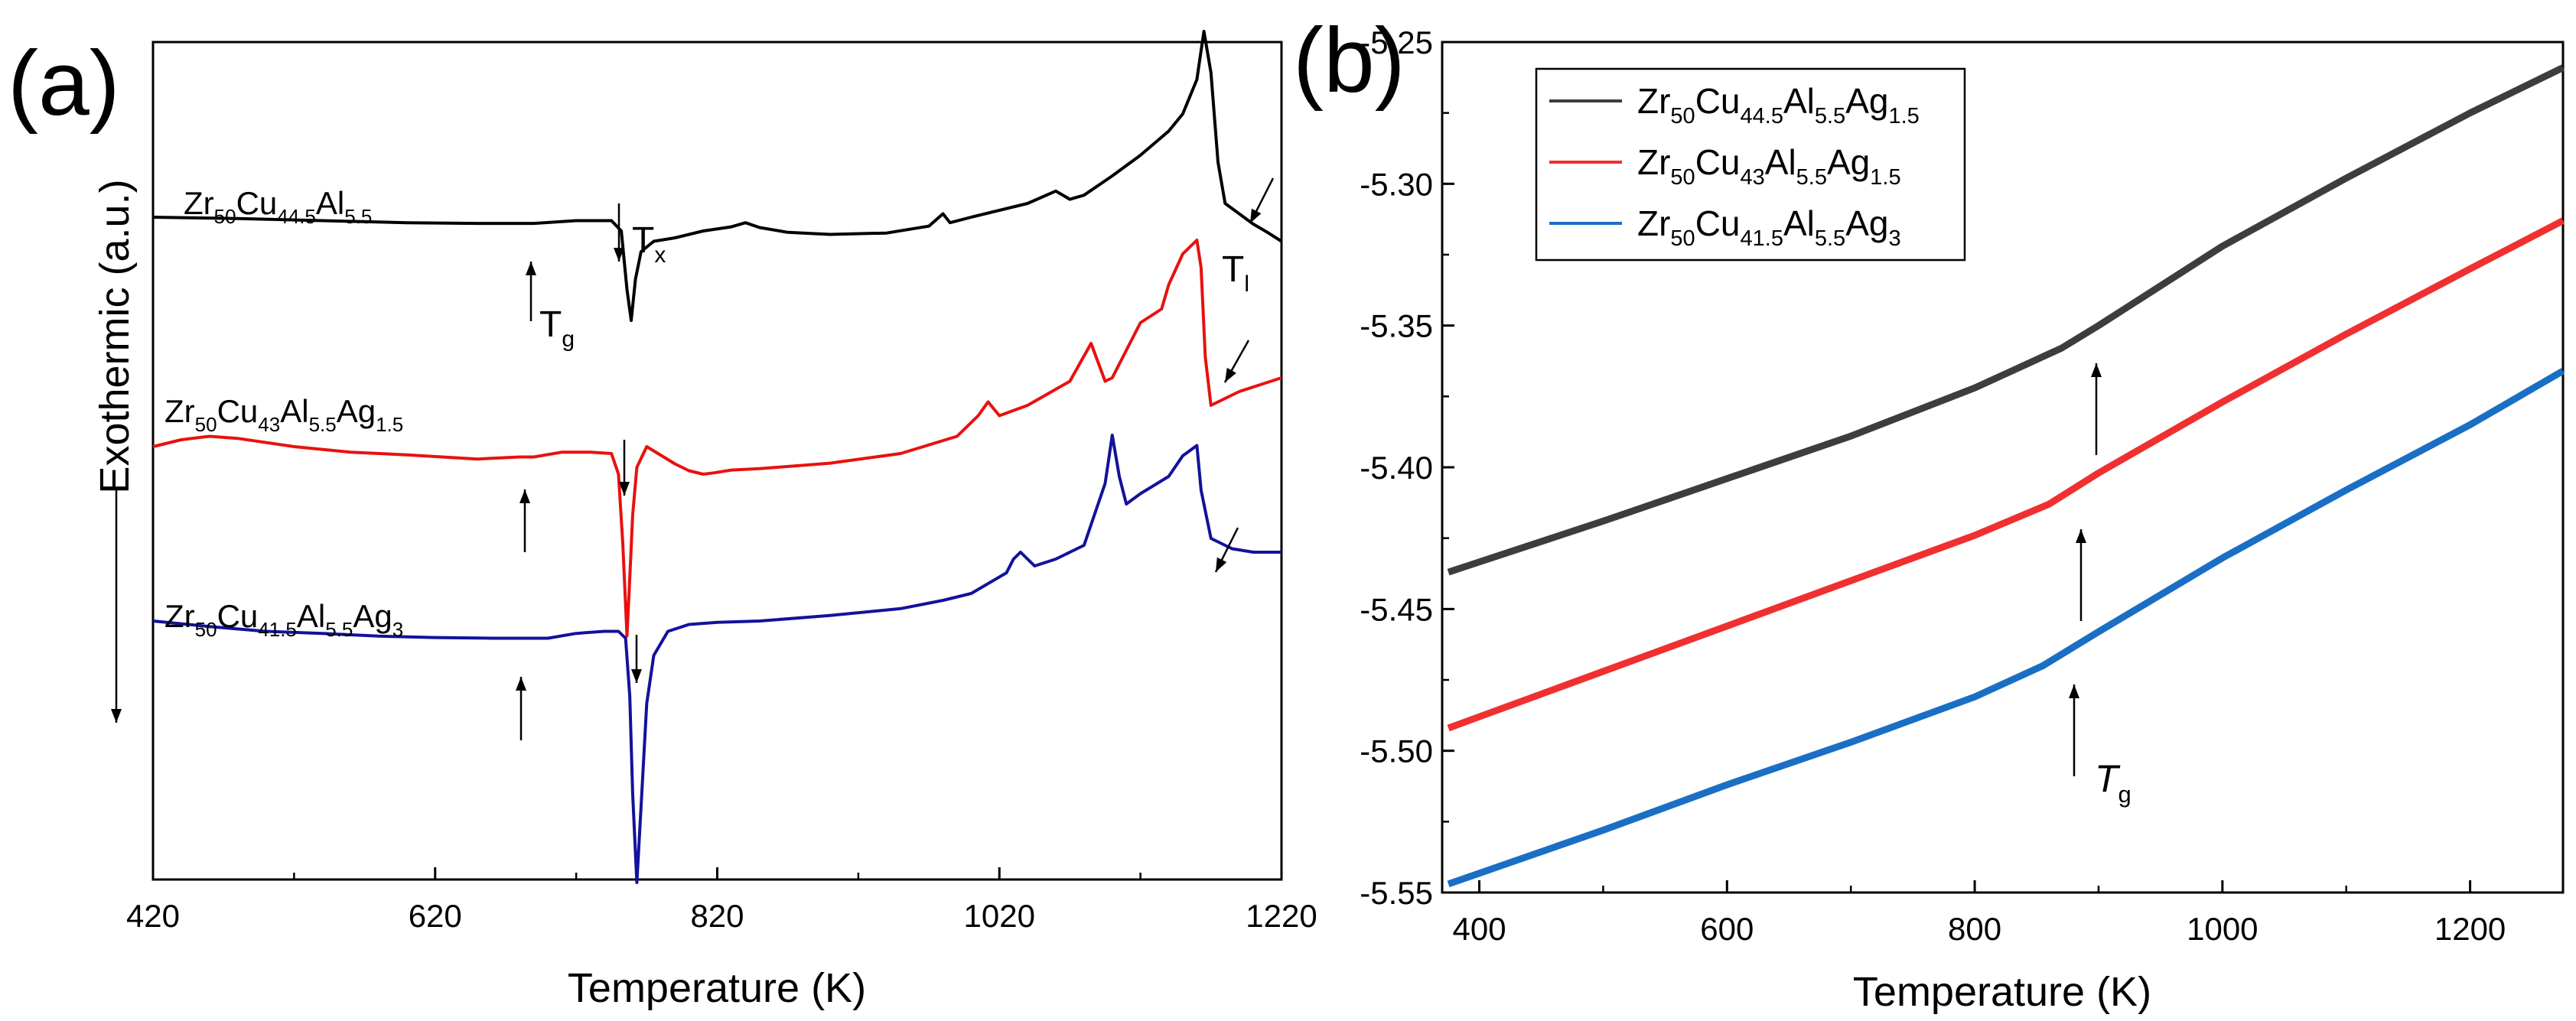 The image size is (2576, 1021). Describe the element at coordinates (1282, 916) in the screenshot. I see `panel-a-x-tick-label: 1220` at that location.